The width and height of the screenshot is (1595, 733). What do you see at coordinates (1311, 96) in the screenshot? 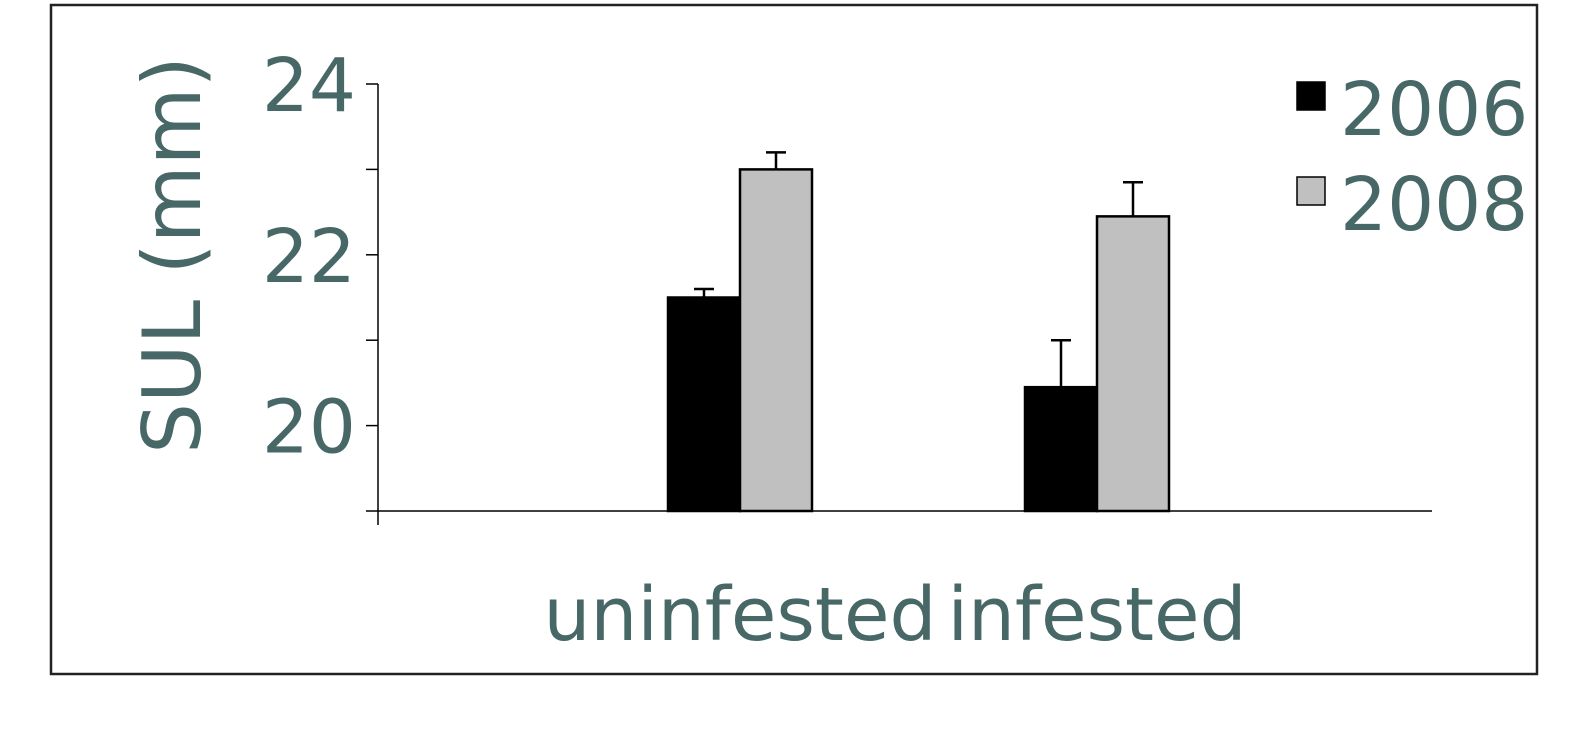
I see `legend-swatch-2006` at bounding box center [1311, 96].